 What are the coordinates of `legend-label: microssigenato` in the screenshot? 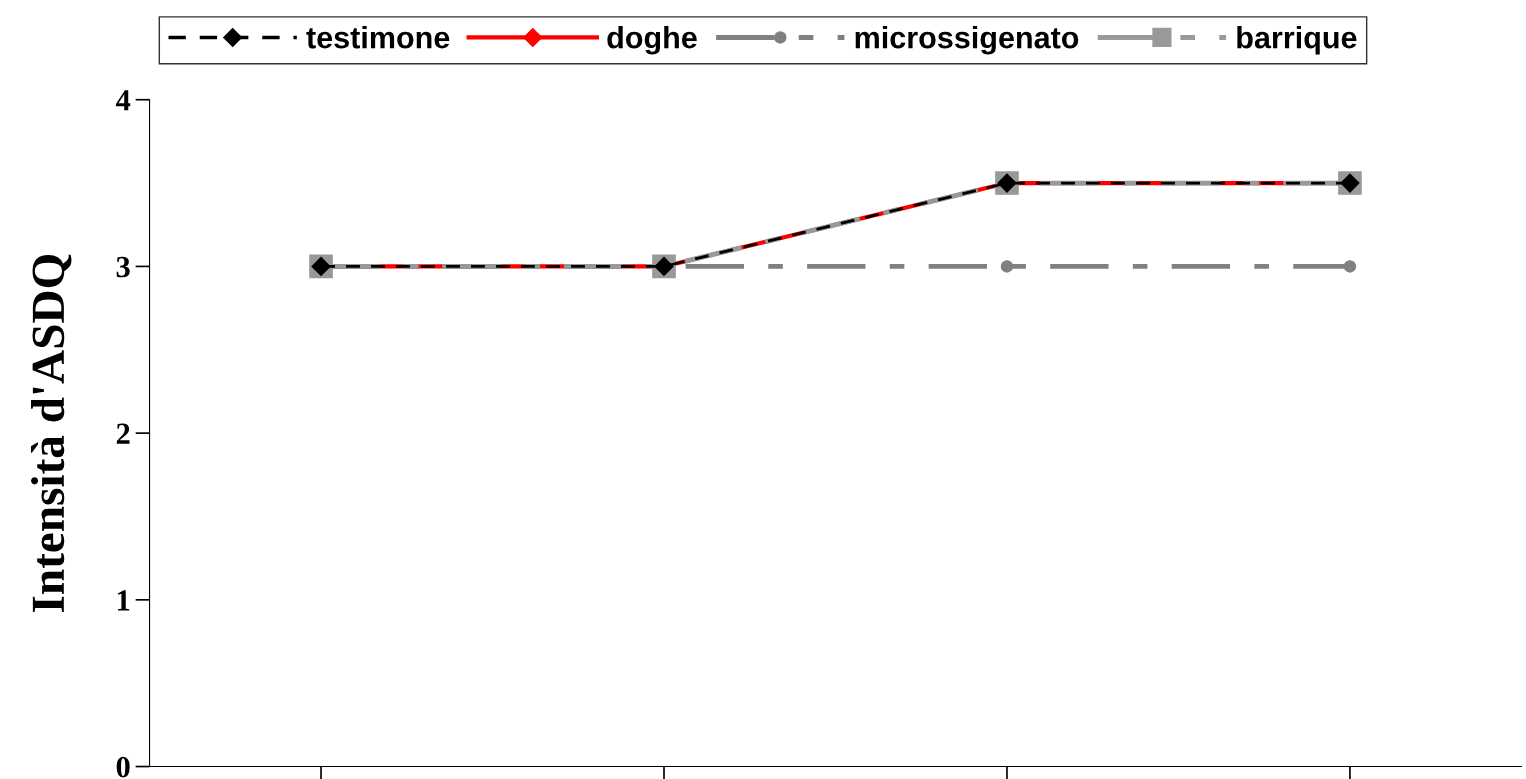 It's located at (967, 40).